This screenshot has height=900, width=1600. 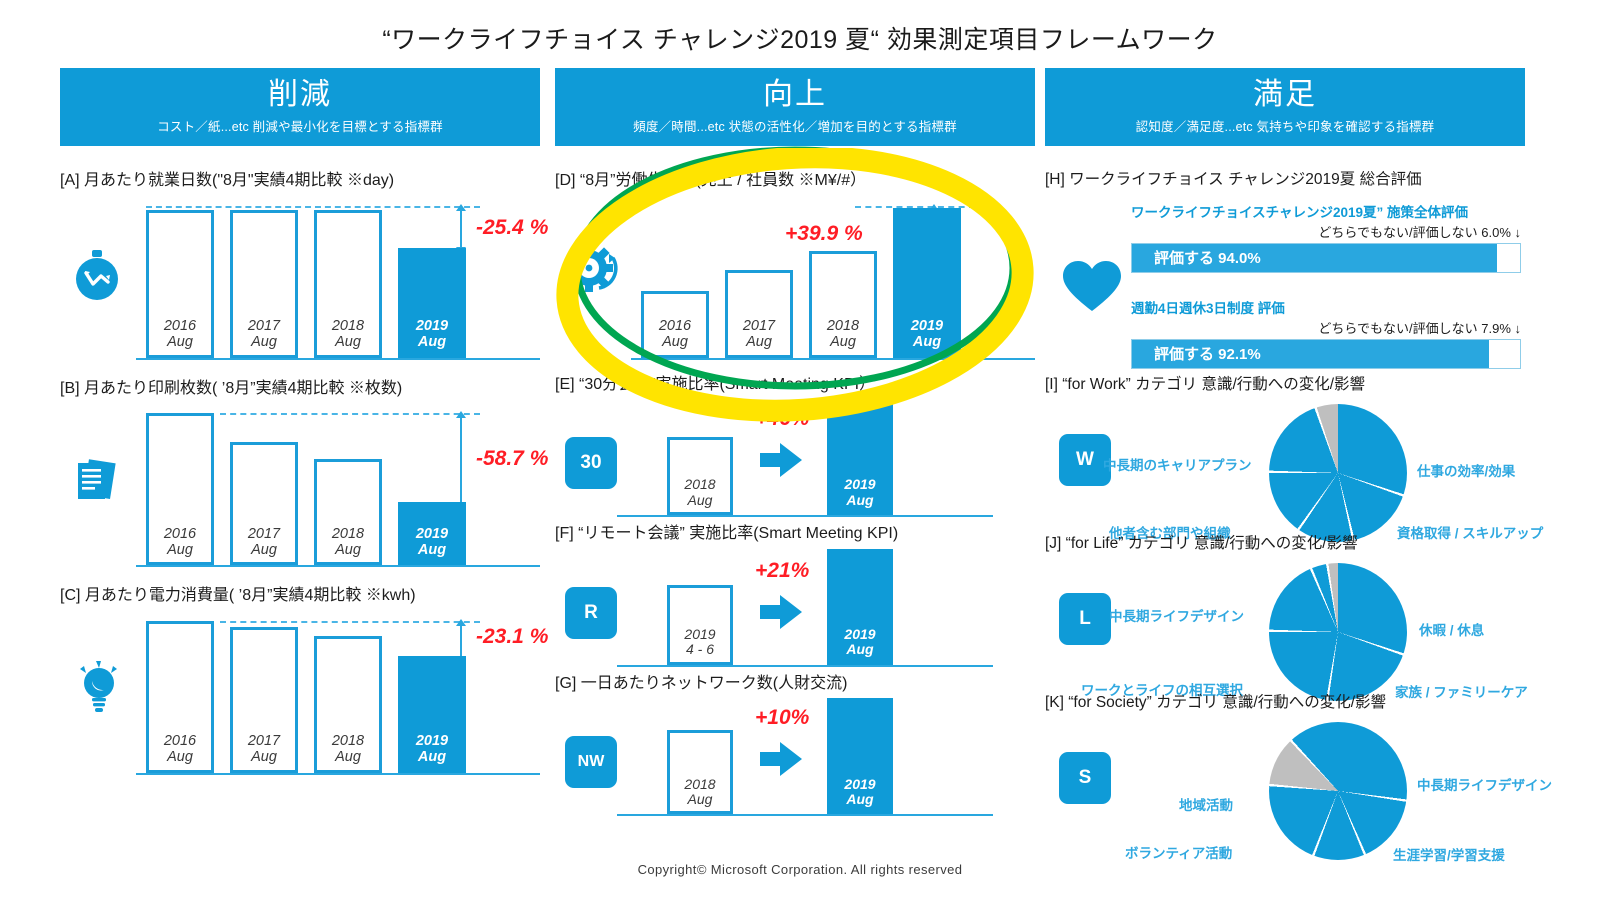 What do you see at coordinates (1162, 690) in the screenshot?
I see `pie-label-work-life: ワークとライフの相互選択` at bounding box center [1162, 690].